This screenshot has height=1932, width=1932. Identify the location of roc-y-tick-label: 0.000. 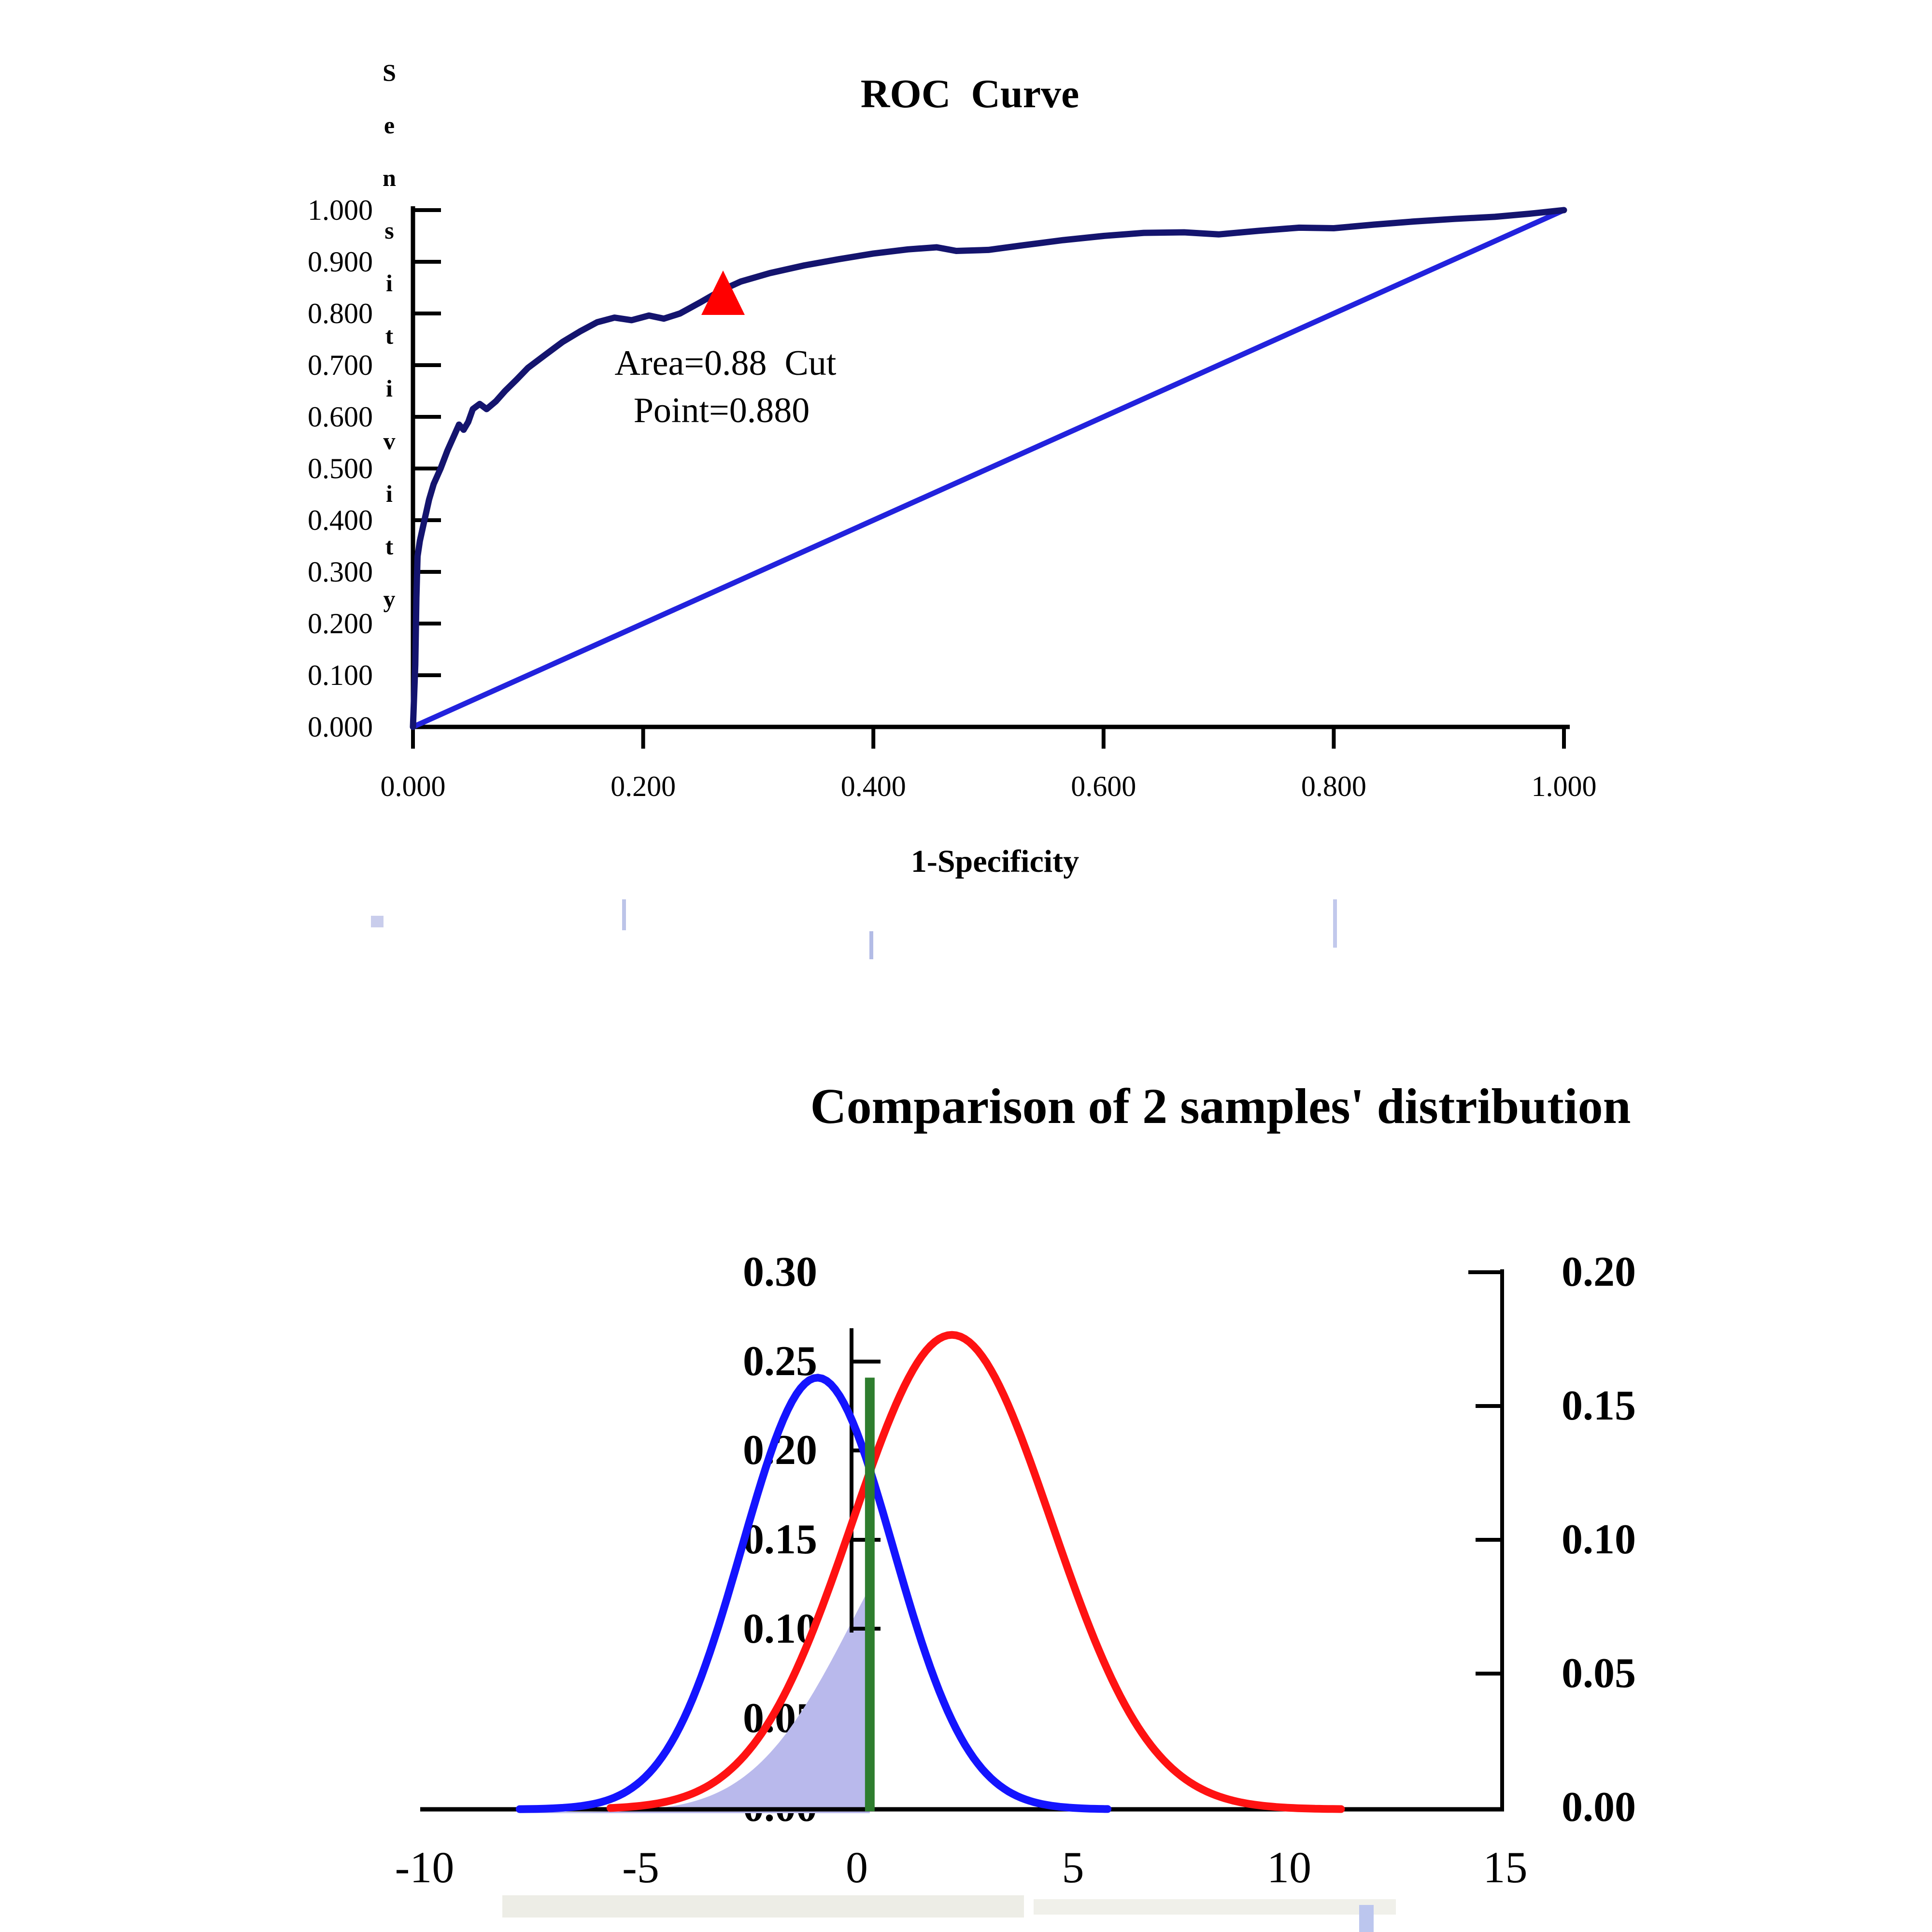
(340, 727).